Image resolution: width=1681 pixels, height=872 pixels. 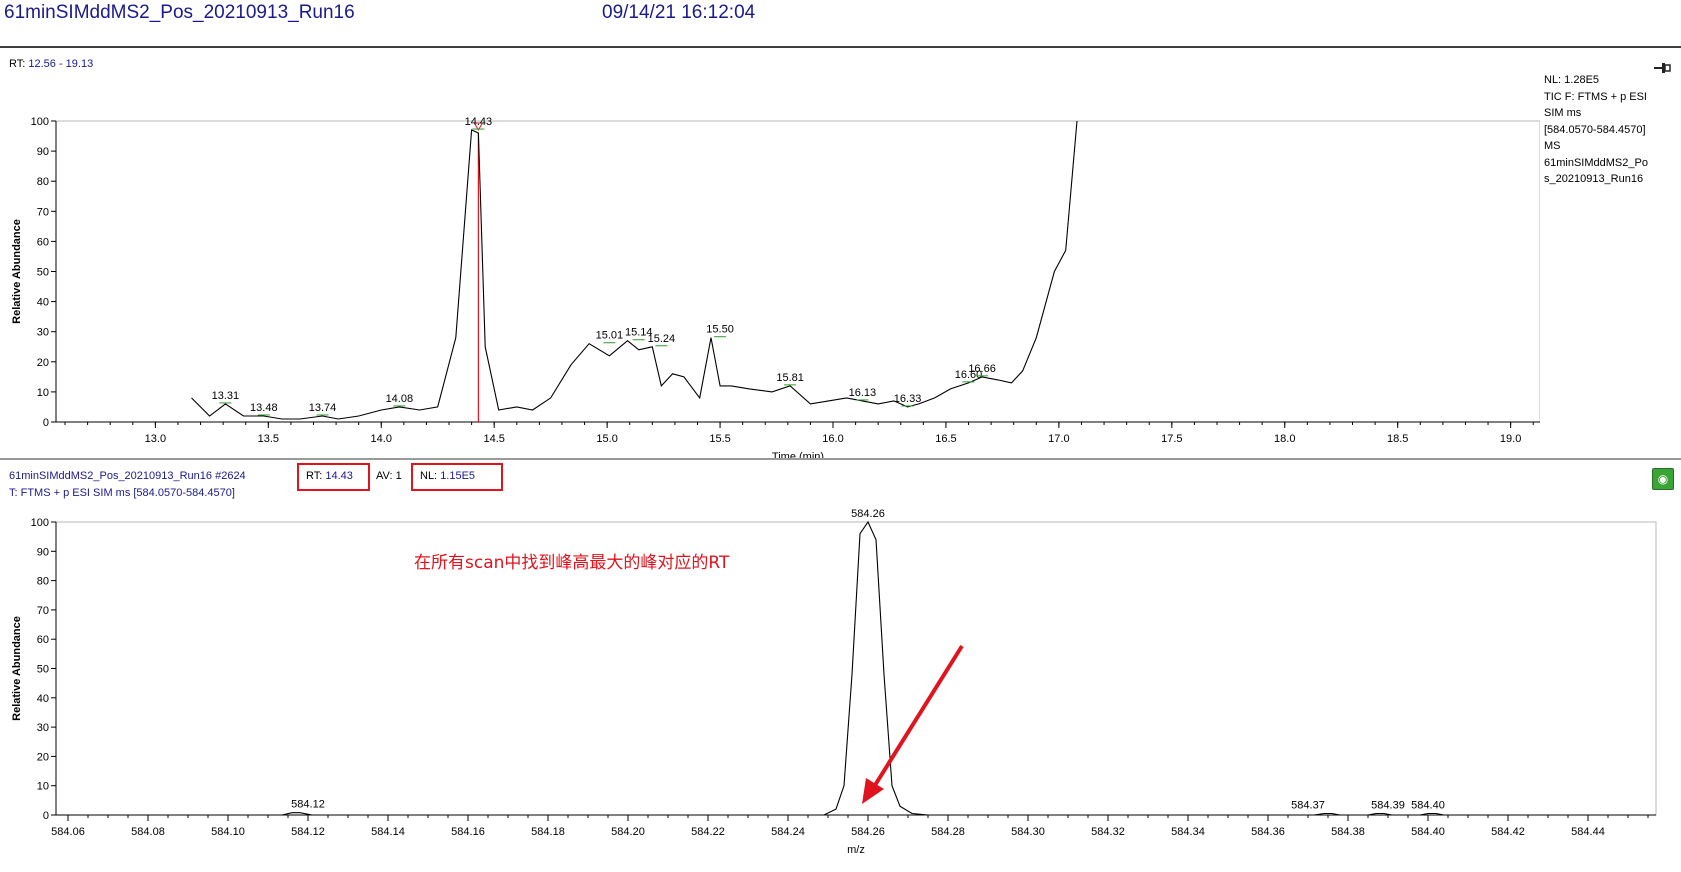 What do you see at coordinates (389, 476) in the screenshot?
I see `av-field: AV: 1` at bounding box center [389, 476].